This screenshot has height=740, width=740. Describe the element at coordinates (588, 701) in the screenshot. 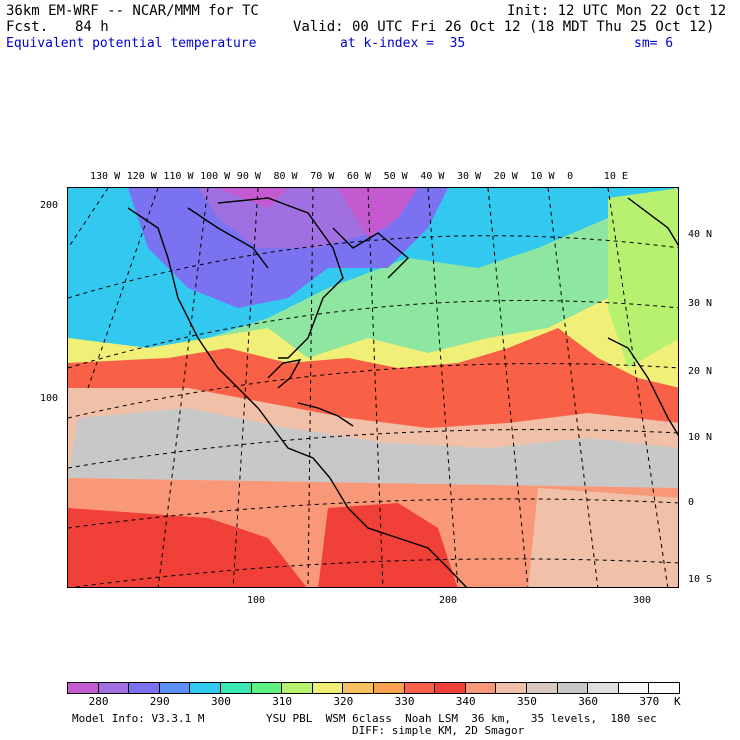

I see `colorbar-label: 360` at that location.